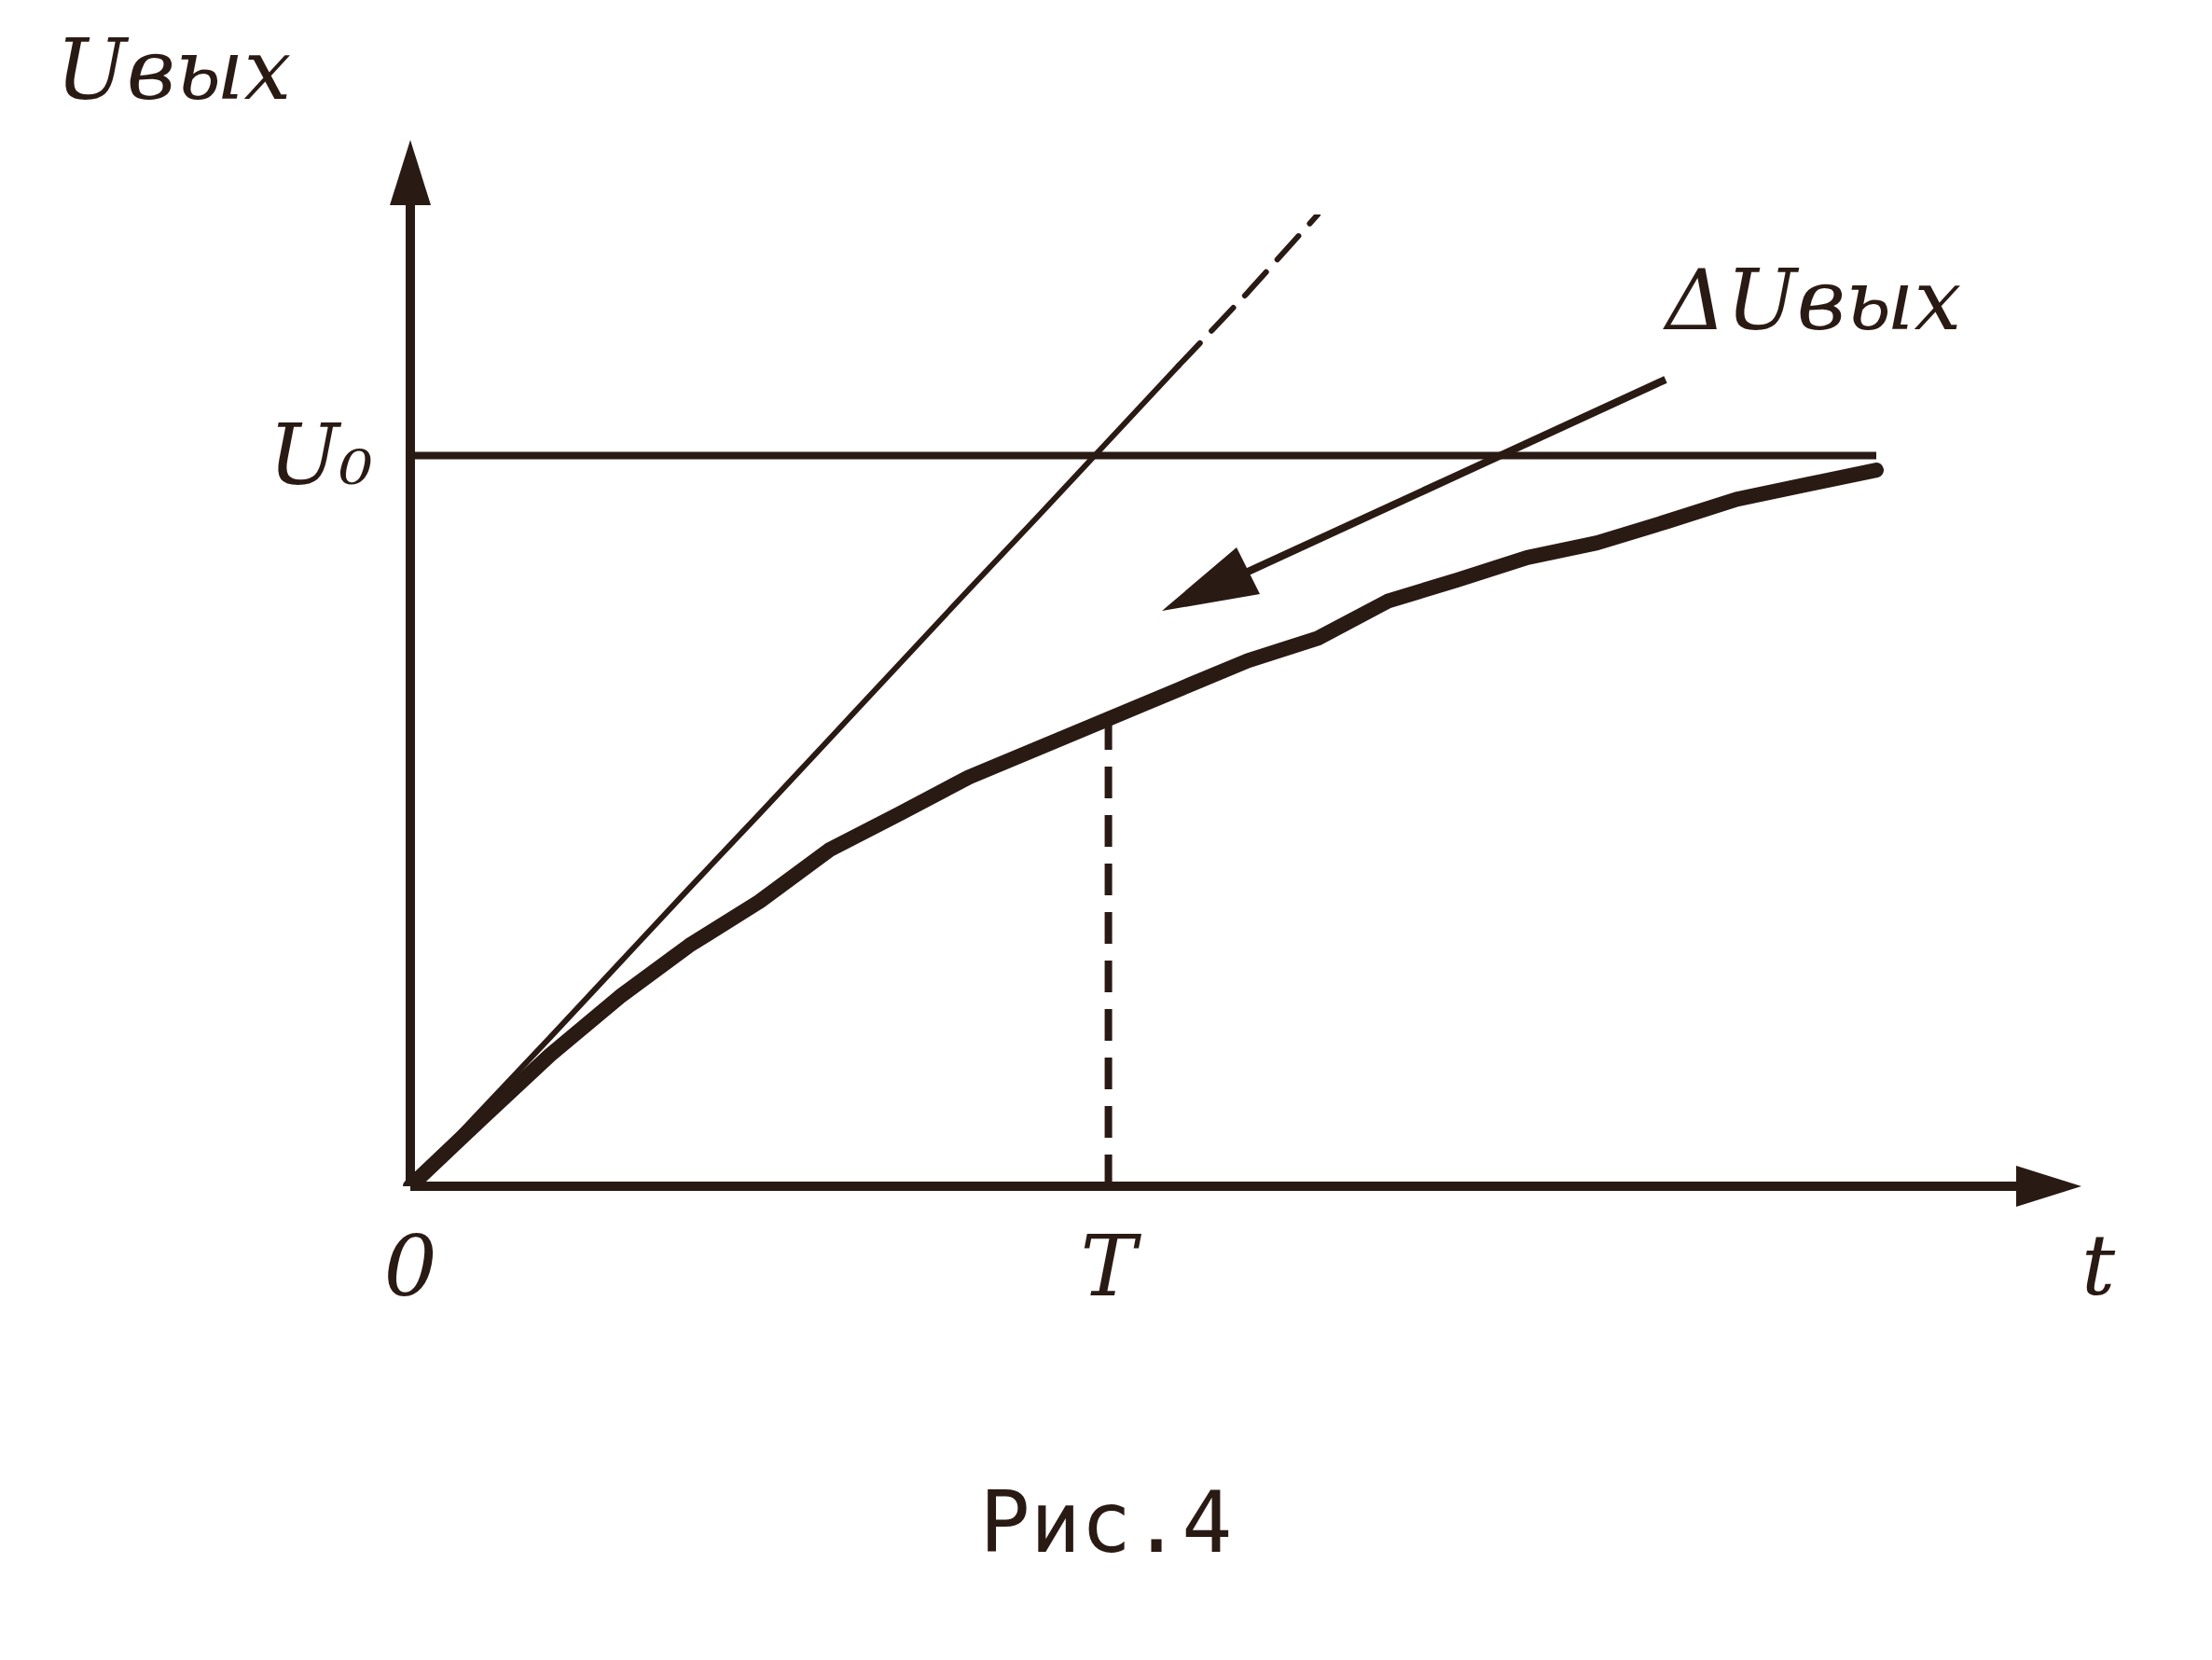 This screenshot has height=1660, width=2212. Describe the element at coordinates (174, 69) in the screenshot. I see `y-axis-title: Uвых` at that location.